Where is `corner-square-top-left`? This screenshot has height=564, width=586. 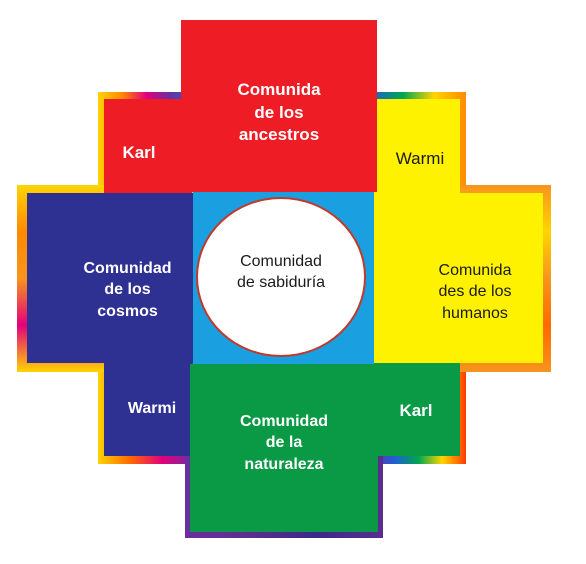
corner-square-top-left is located at coordinates (148, 147).